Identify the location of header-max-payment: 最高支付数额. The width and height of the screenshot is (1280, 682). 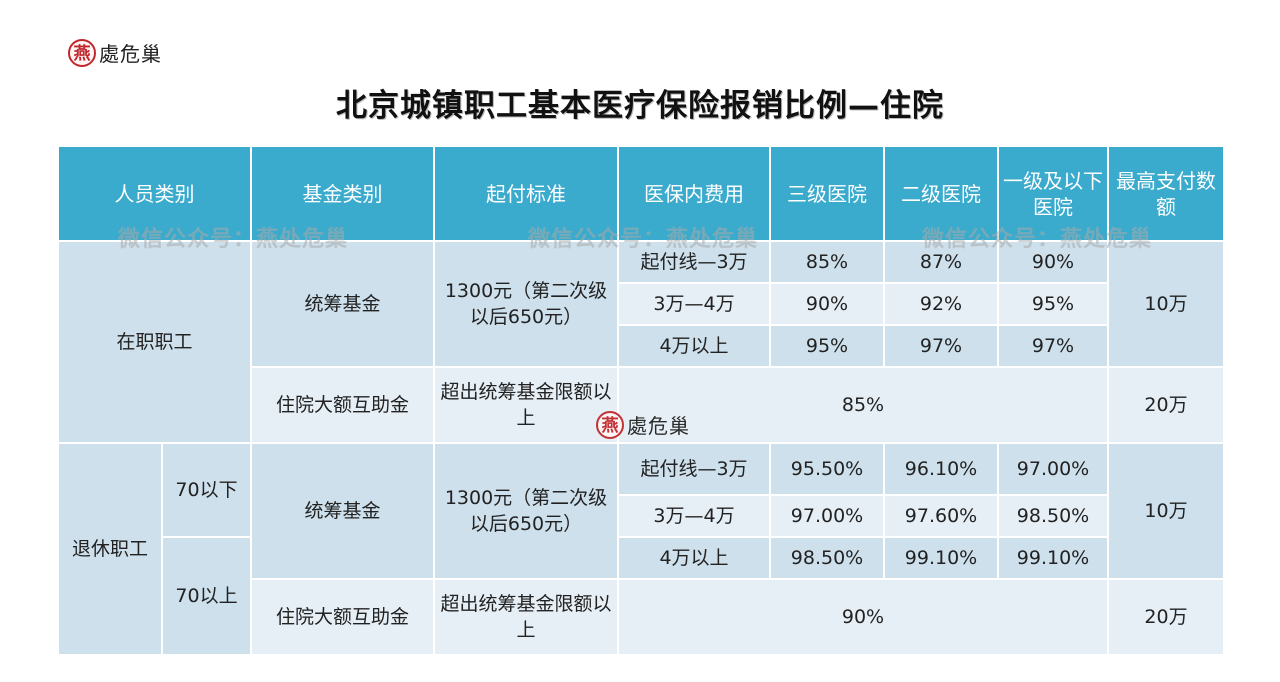
(1166, 193).